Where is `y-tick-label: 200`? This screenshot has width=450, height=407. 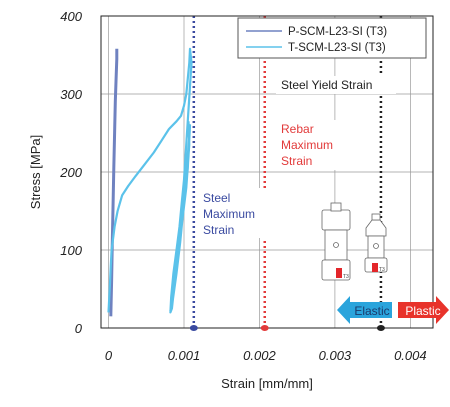 y-tick-label: 200 is located at coordinates (70, 172).